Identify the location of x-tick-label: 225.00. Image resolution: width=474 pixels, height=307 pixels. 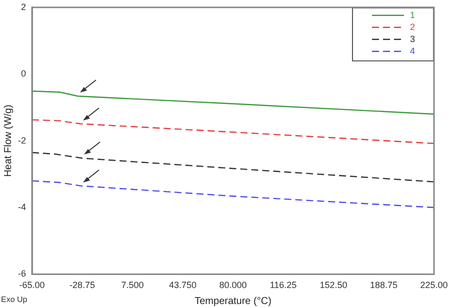
(434, 285).